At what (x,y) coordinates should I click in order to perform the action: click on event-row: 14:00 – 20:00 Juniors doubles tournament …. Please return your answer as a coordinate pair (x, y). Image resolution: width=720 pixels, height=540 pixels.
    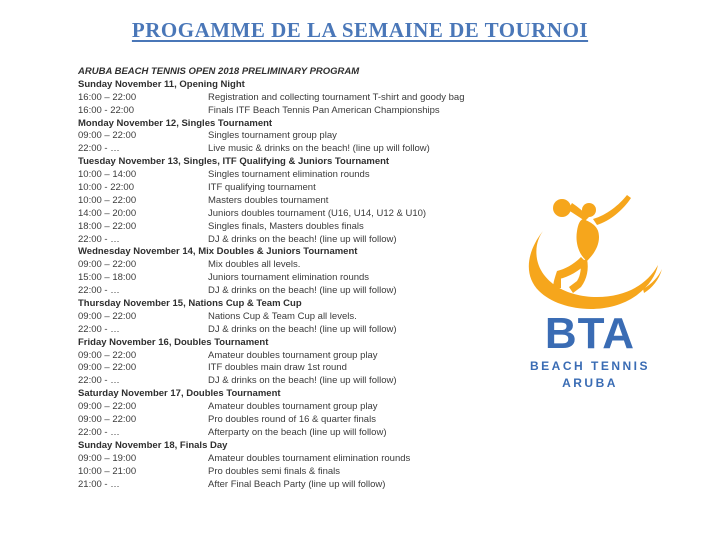
    Looking at the image, I should click on (298, 214).